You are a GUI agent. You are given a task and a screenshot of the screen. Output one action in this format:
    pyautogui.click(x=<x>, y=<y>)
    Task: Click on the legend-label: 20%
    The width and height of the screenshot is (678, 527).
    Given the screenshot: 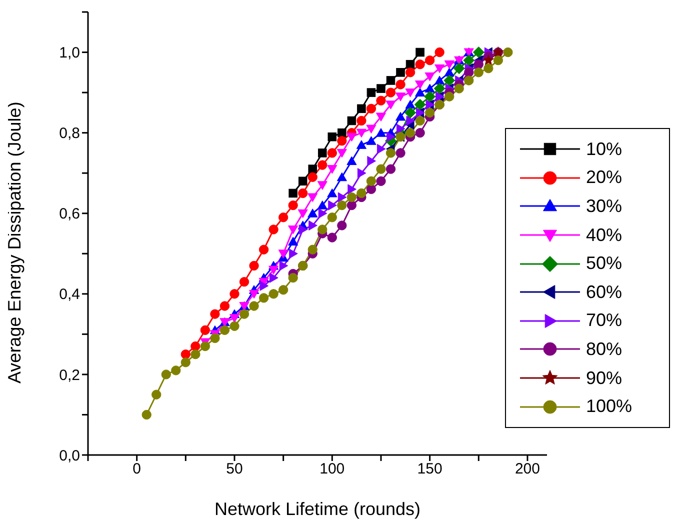 What is the action you would take?
    pyautogui.click(x=604, y=177)
    